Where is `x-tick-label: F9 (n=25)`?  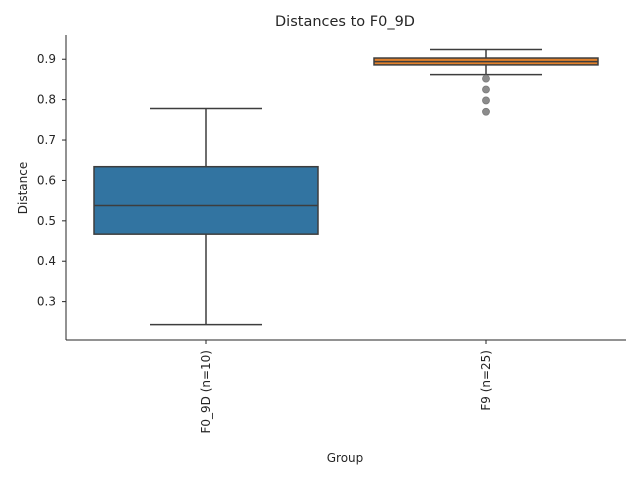
x-tick-label: F9 (n=25) is located at coordinates (486, 380).